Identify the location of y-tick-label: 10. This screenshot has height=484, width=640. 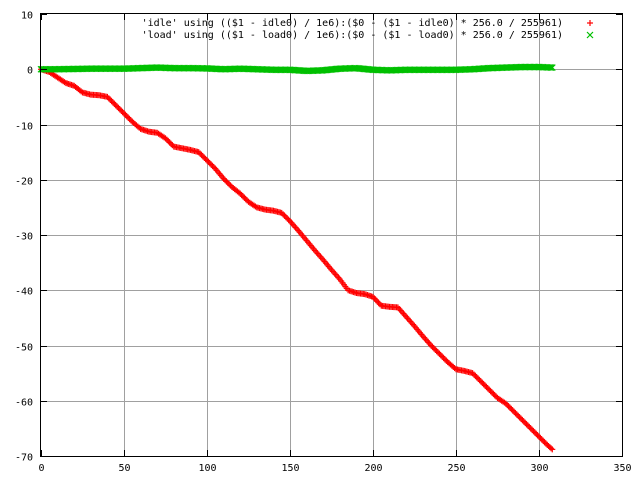
(27, 16).